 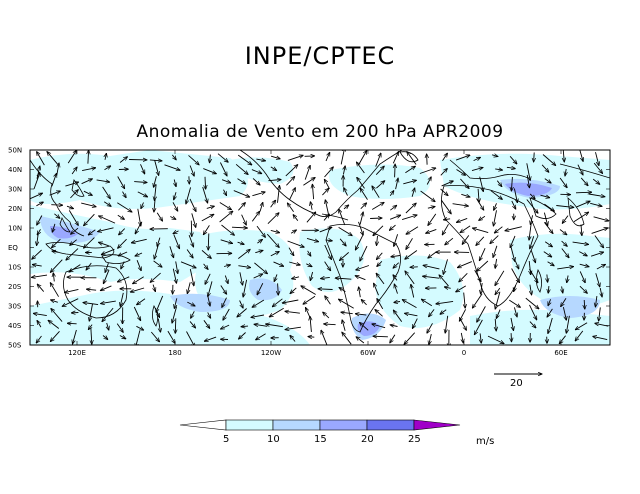 What do you see at coordinates (64, 232) in the screenshot?
I see `shade-zone-west-pacific-15ms` at bounding box center [64, 232].